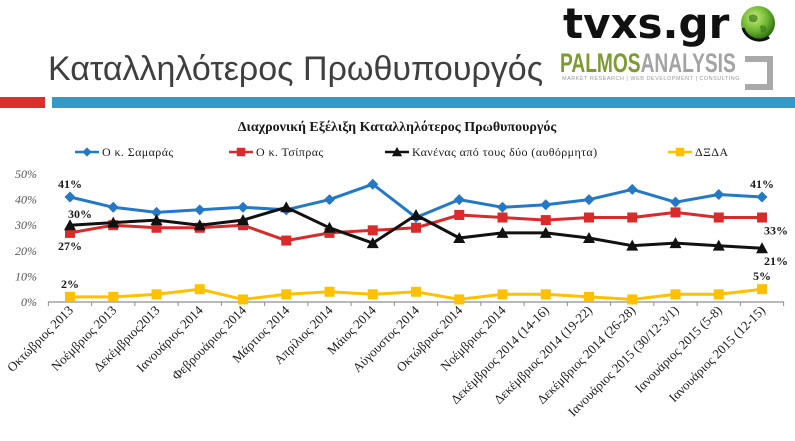 The width and height of the screenshot is (795, 441). Describe the element at coordinates (296, 69) in the screenshot. I see `slide-title: Καταλληλότερος Πρωθυπουργός` at that location.